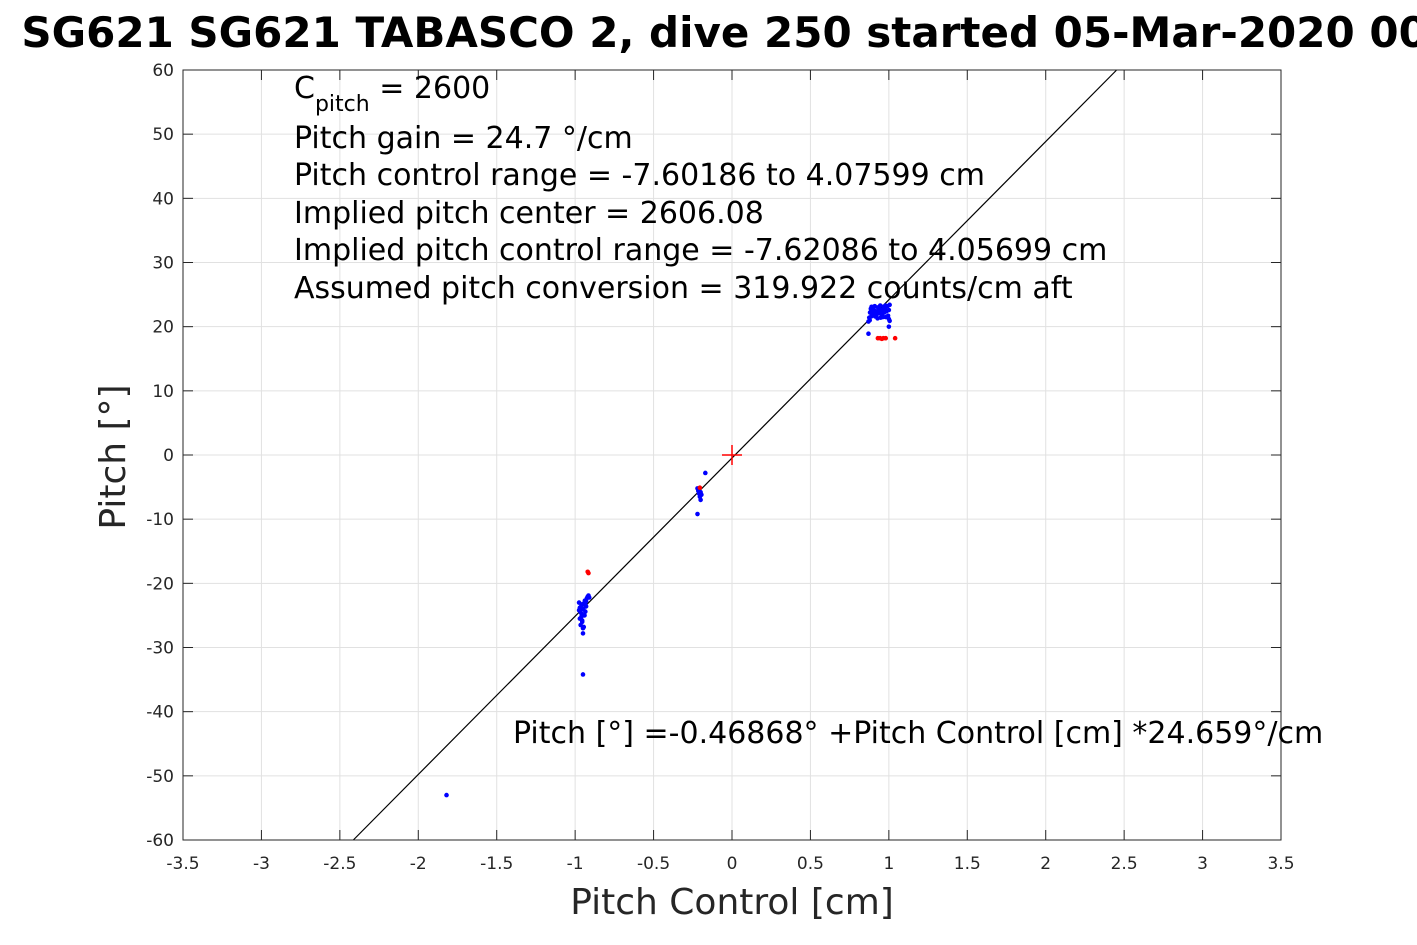  Describe the element at coordinates (163, 135) in the screenshot. I see `y-tick-label: 50` at that location.